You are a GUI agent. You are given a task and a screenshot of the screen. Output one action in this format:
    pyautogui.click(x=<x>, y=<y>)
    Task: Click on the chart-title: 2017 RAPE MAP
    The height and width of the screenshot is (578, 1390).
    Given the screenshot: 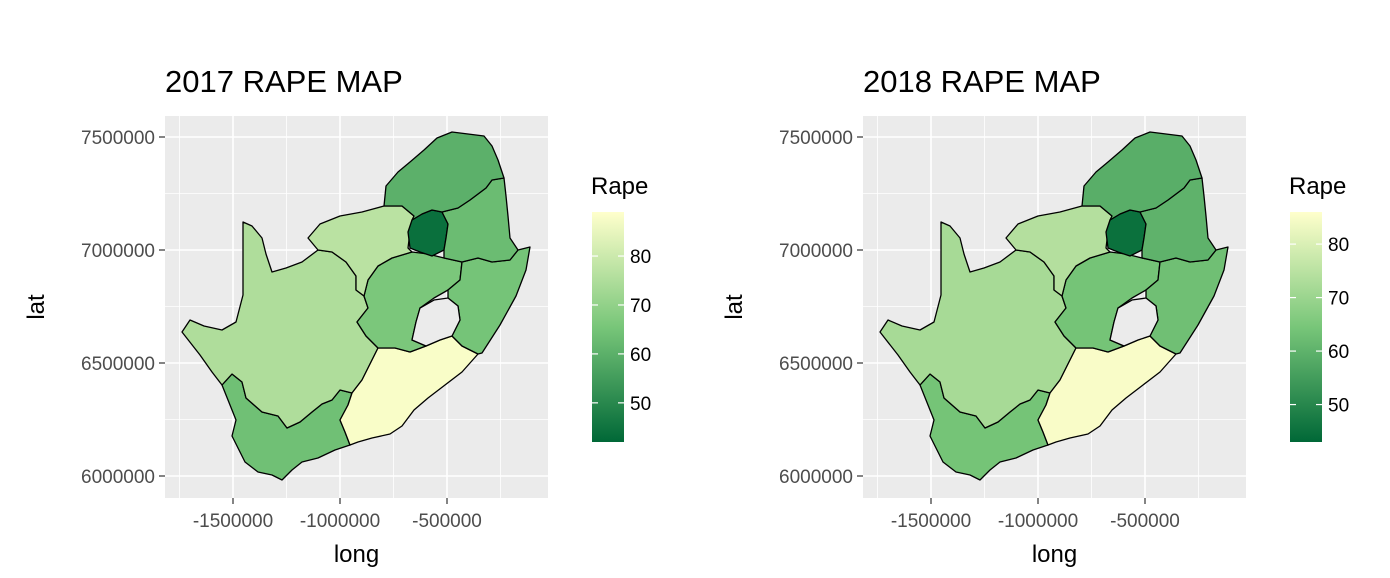 What is the action you would take?
    pyautogui.click(x=284, y=81)
    